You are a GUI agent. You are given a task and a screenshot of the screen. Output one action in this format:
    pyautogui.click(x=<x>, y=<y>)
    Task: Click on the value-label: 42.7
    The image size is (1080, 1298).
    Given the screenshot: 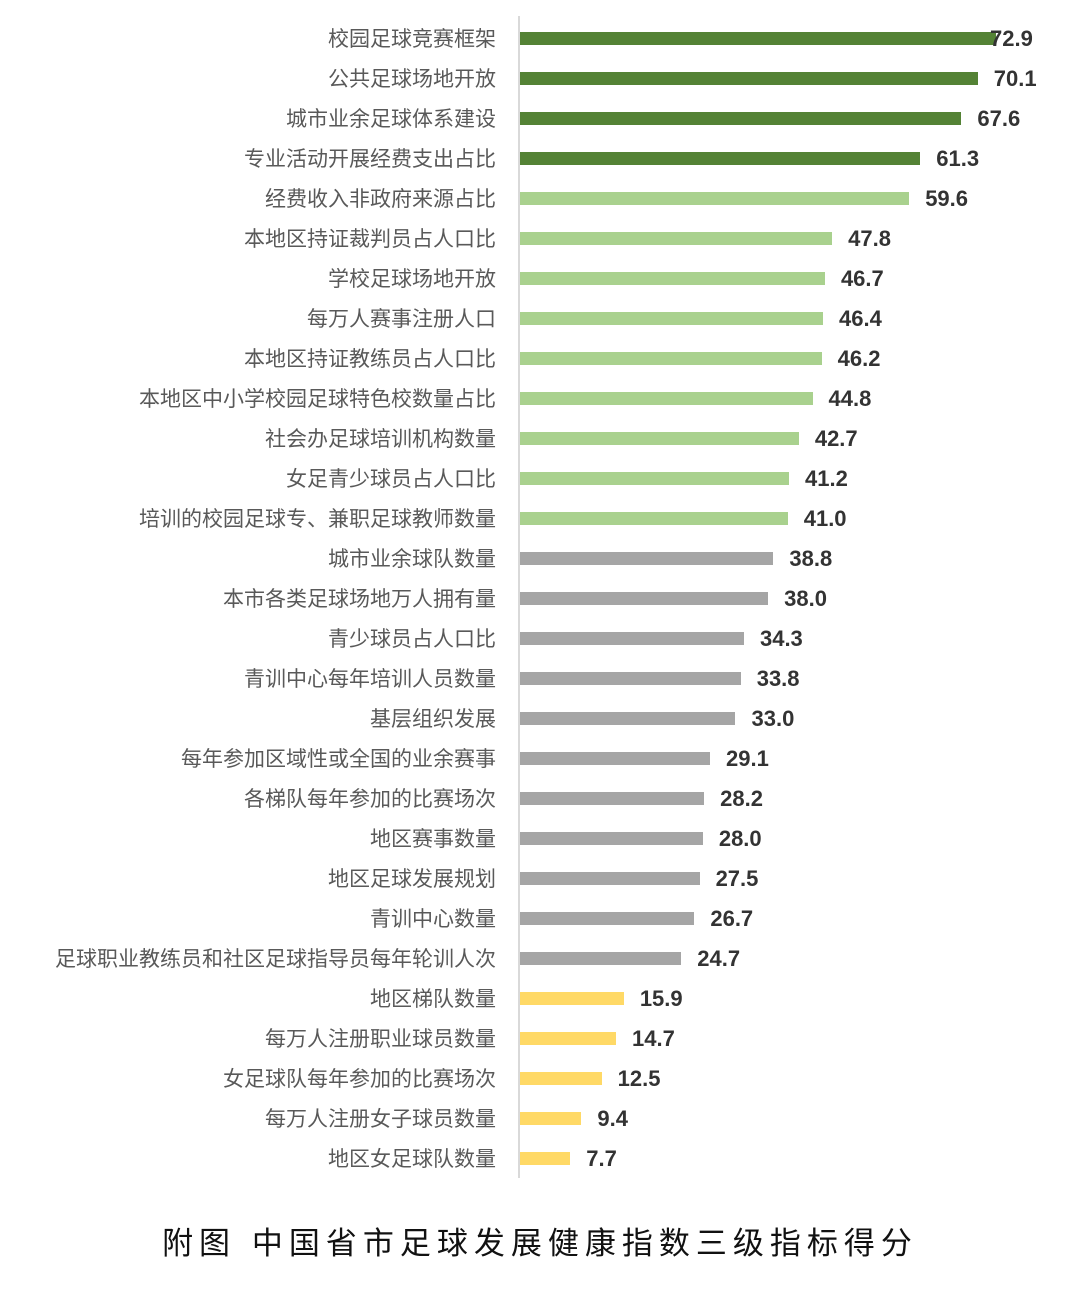 What is the action you would take?
    pyautogui.click(x=836, y=438)
    